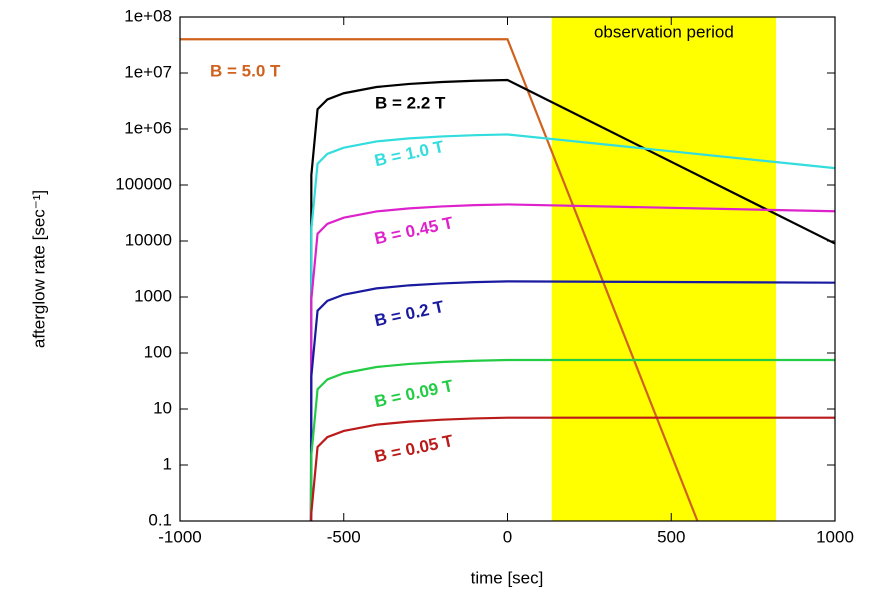  What do you see at coordinates (414, 393) in the screenshot?
I see `series-label: B = 0.09 T` at bounding box center [414, 393].